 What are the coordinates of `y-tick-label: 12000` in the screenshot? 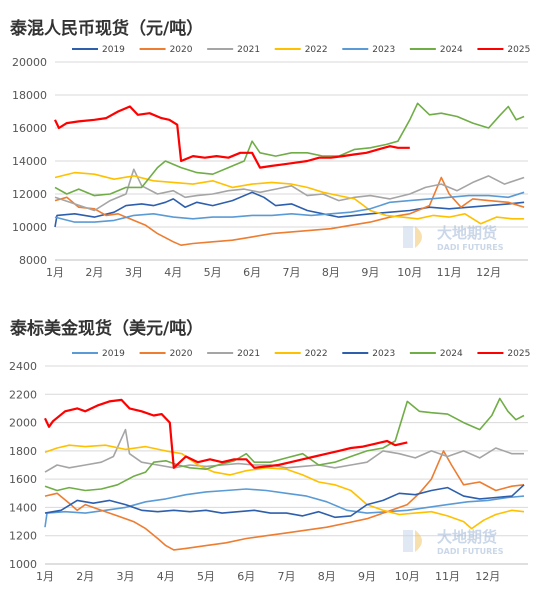 It's located at (29, 194).